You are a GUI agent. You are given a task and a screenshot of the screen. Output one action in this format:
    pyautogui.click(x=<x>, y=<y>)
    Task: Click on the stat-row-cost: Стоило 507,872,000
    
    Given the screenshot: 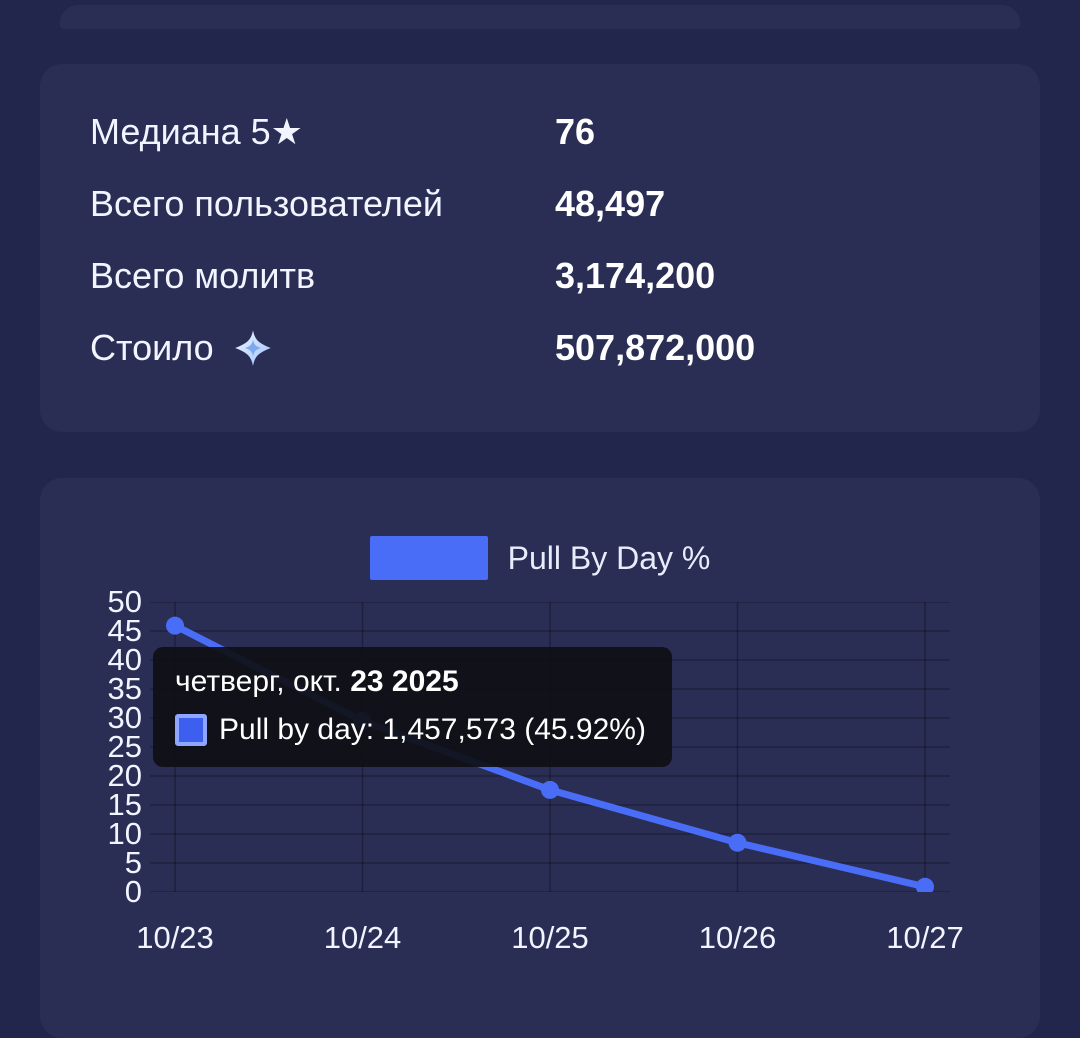 What is the action you would take?
    pyautogui.click(x=540, y=348)
    